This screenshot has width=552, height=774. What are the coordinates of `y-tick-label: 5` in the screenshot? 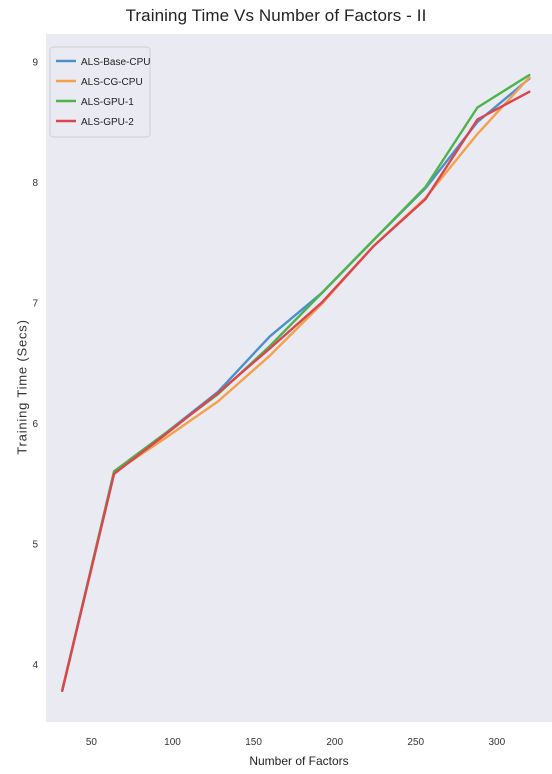 It's located at (35, 545).